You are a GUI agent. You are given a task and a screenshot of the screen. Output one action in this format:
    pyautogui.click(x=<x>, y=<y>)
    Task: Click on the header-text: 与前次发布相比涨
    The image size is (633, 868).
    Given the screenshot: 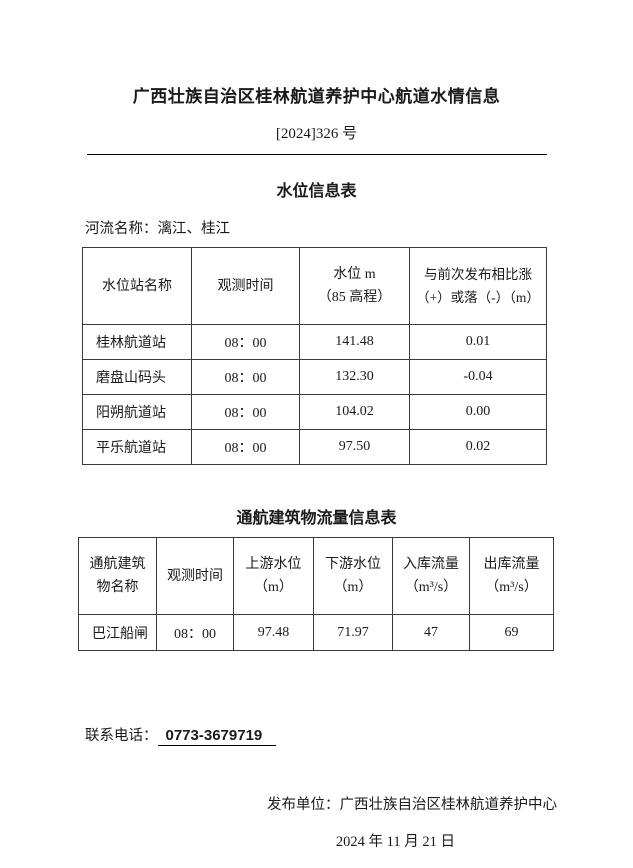 What is the action you would take?
    pyautogui.click(x=478, y=274)
    